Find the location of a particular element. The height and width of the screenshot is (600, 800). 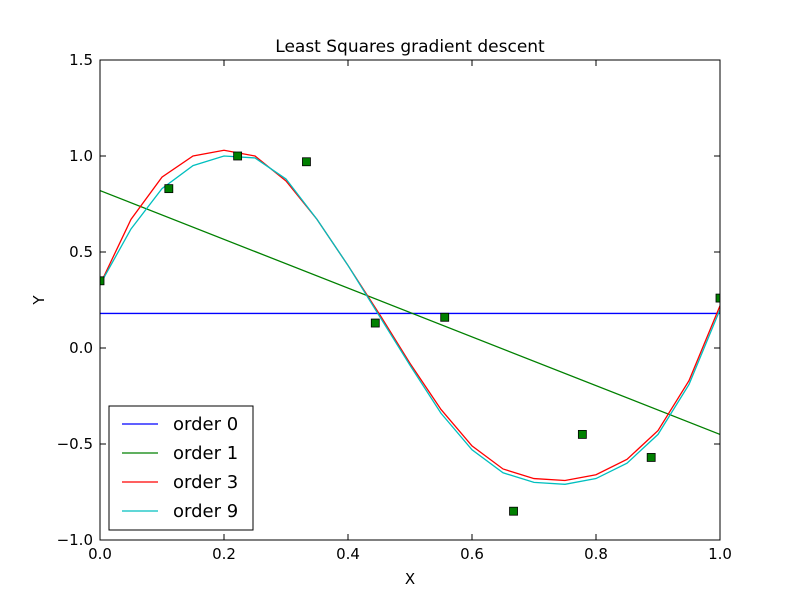

legend-label: order 1 is located at coordinates (205, 453).